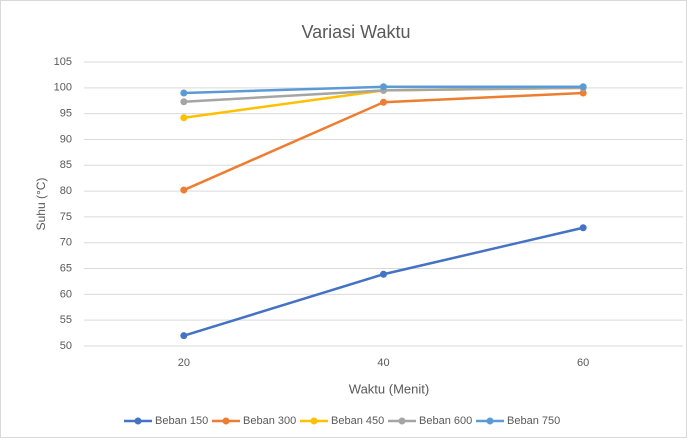 This screenshot has height=438, width=687. What do you see at coordinates (389, 388) in the screenshot?
I see `x-axis-label: Waktu (Menit)` at bounding box center [389, 388].